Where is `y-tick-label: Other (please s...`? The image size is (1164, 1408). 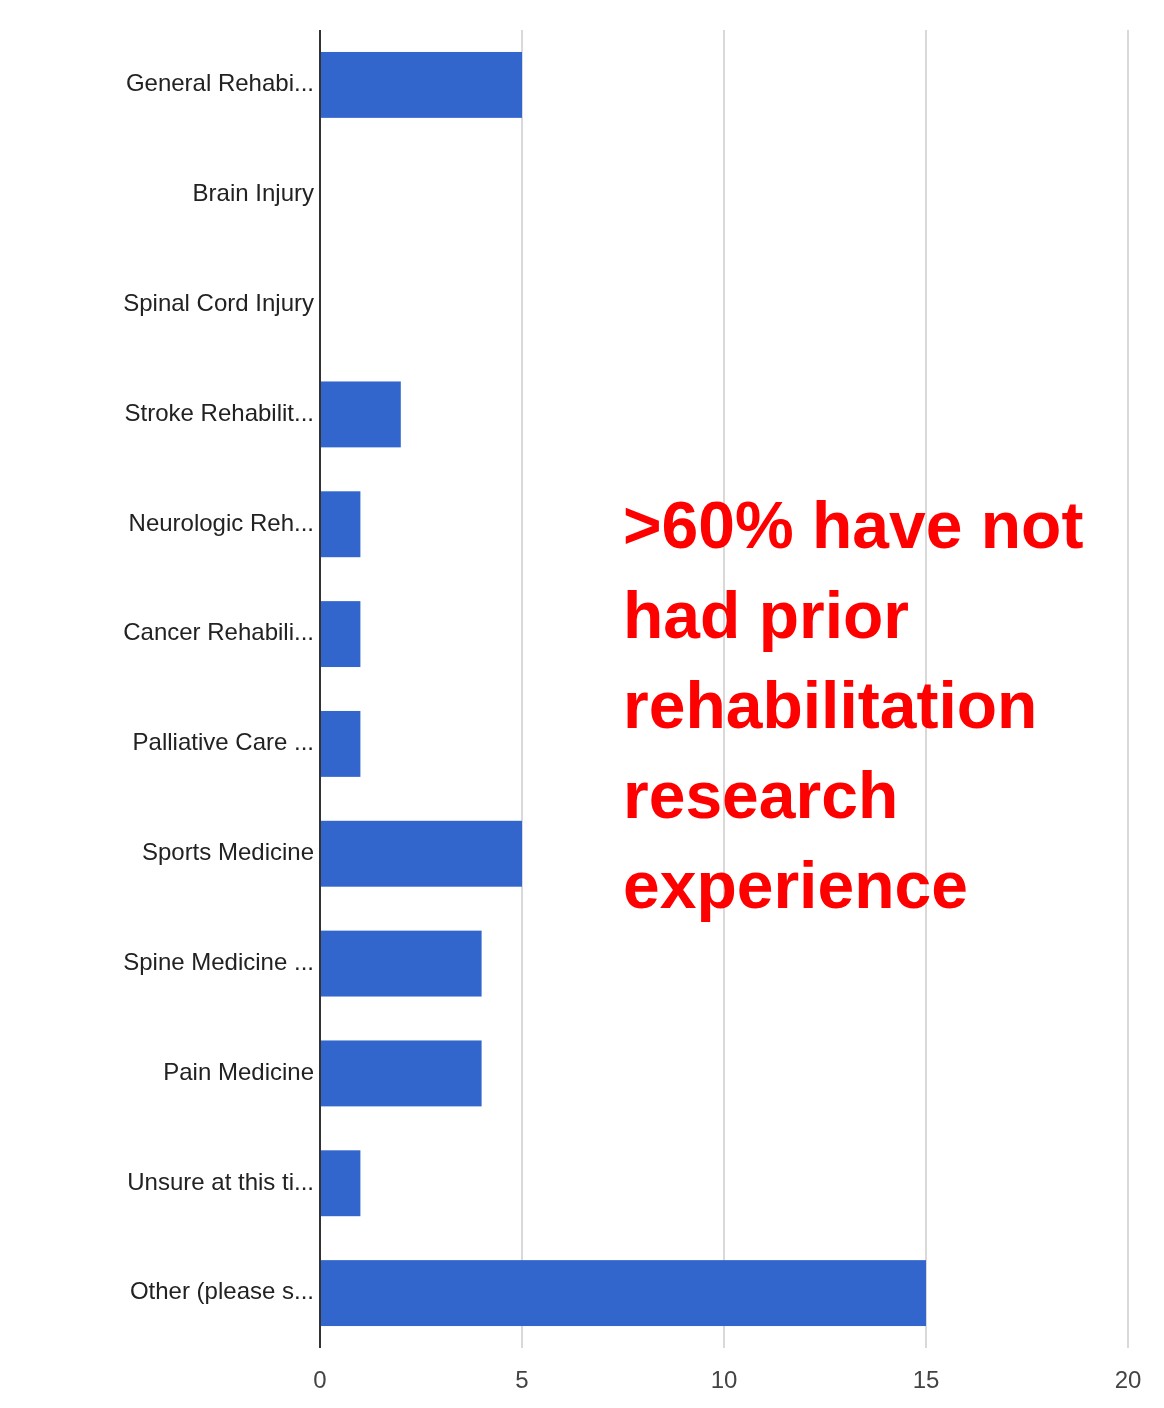
y-tick-label: Other (please s... is located at coordinates (221, 1291).